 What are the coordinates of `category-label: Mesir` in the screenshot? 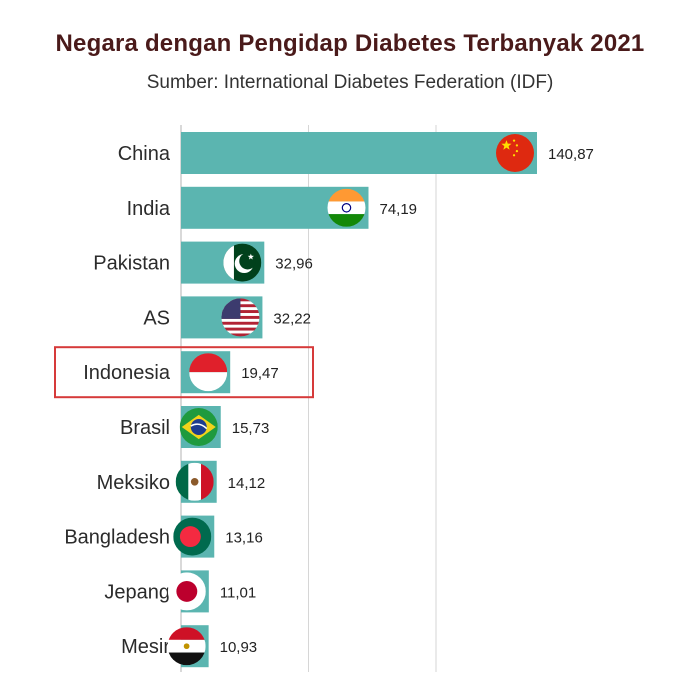 It's located at (145, 647).